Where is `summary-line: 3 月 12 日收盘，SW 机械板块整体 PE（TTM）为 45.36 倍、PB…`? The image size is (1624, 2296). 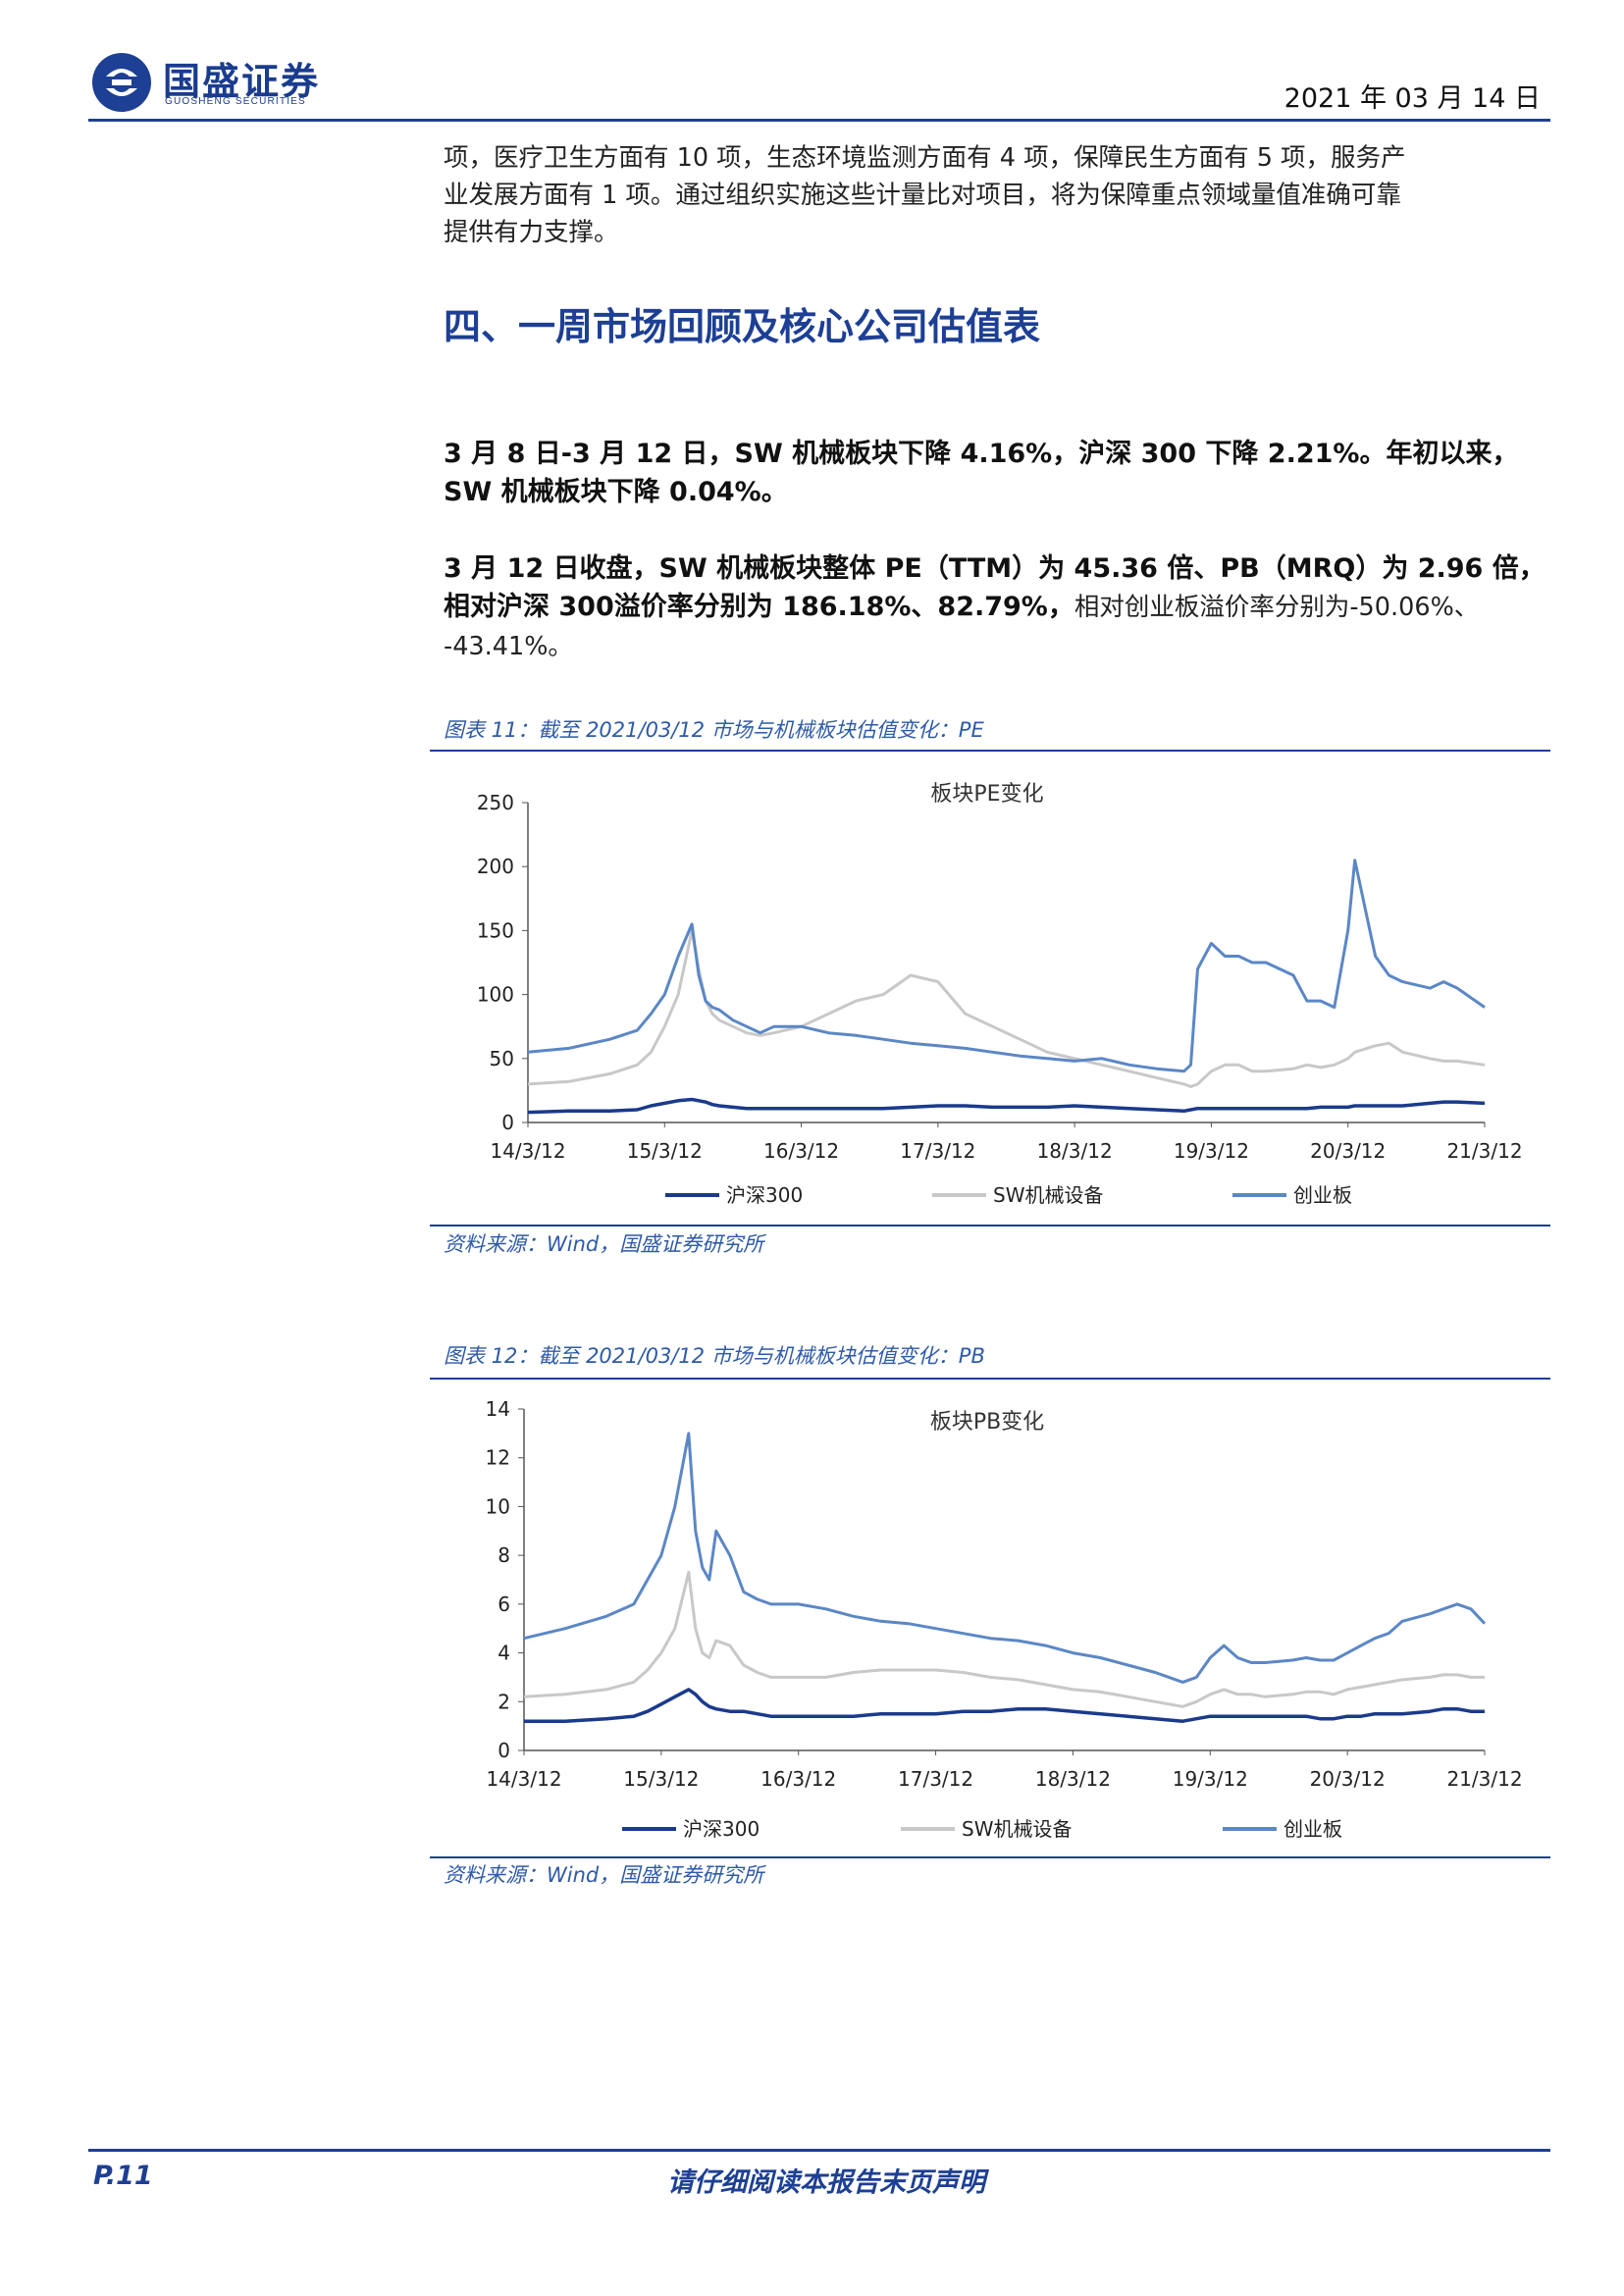 summary-line: 3 月 12 日收盘，SW 机械板块整体 PE（TTM）为 45.36 倍、PB… is located at coordinates (994, 568).